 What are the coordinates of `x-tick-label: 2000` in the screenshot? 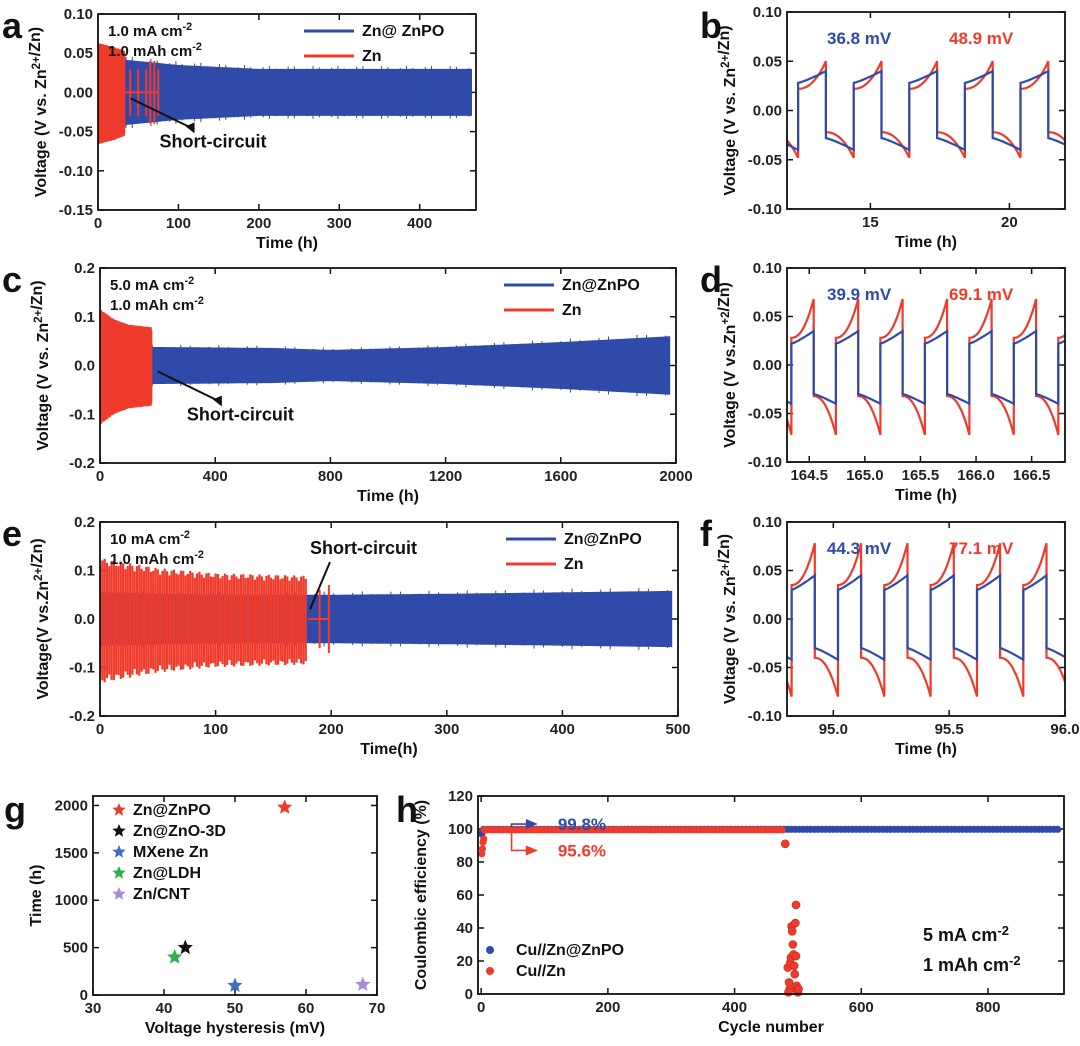 It's located at (675, 476).